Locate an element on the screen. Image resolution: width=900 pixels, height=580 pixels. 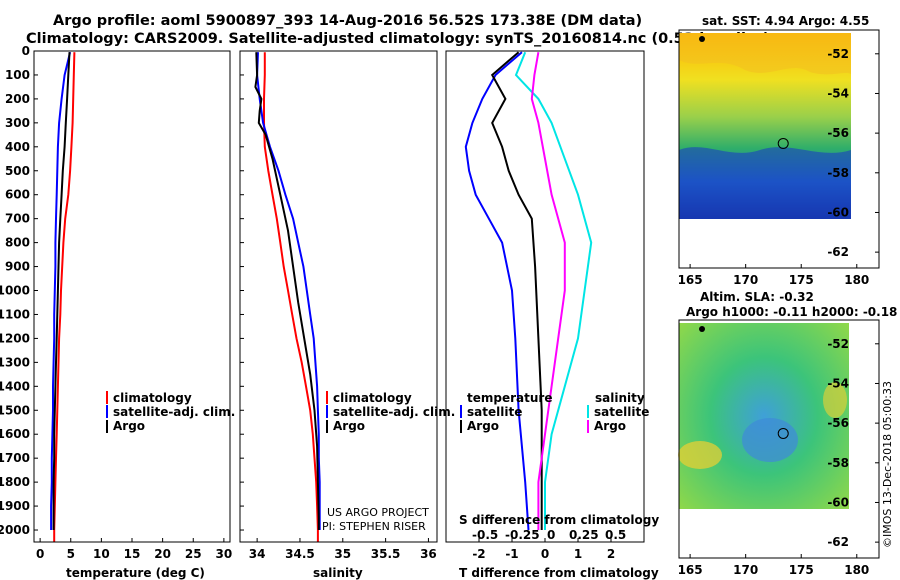
x-tick-label: 20 is located at coordinates (162, 554).